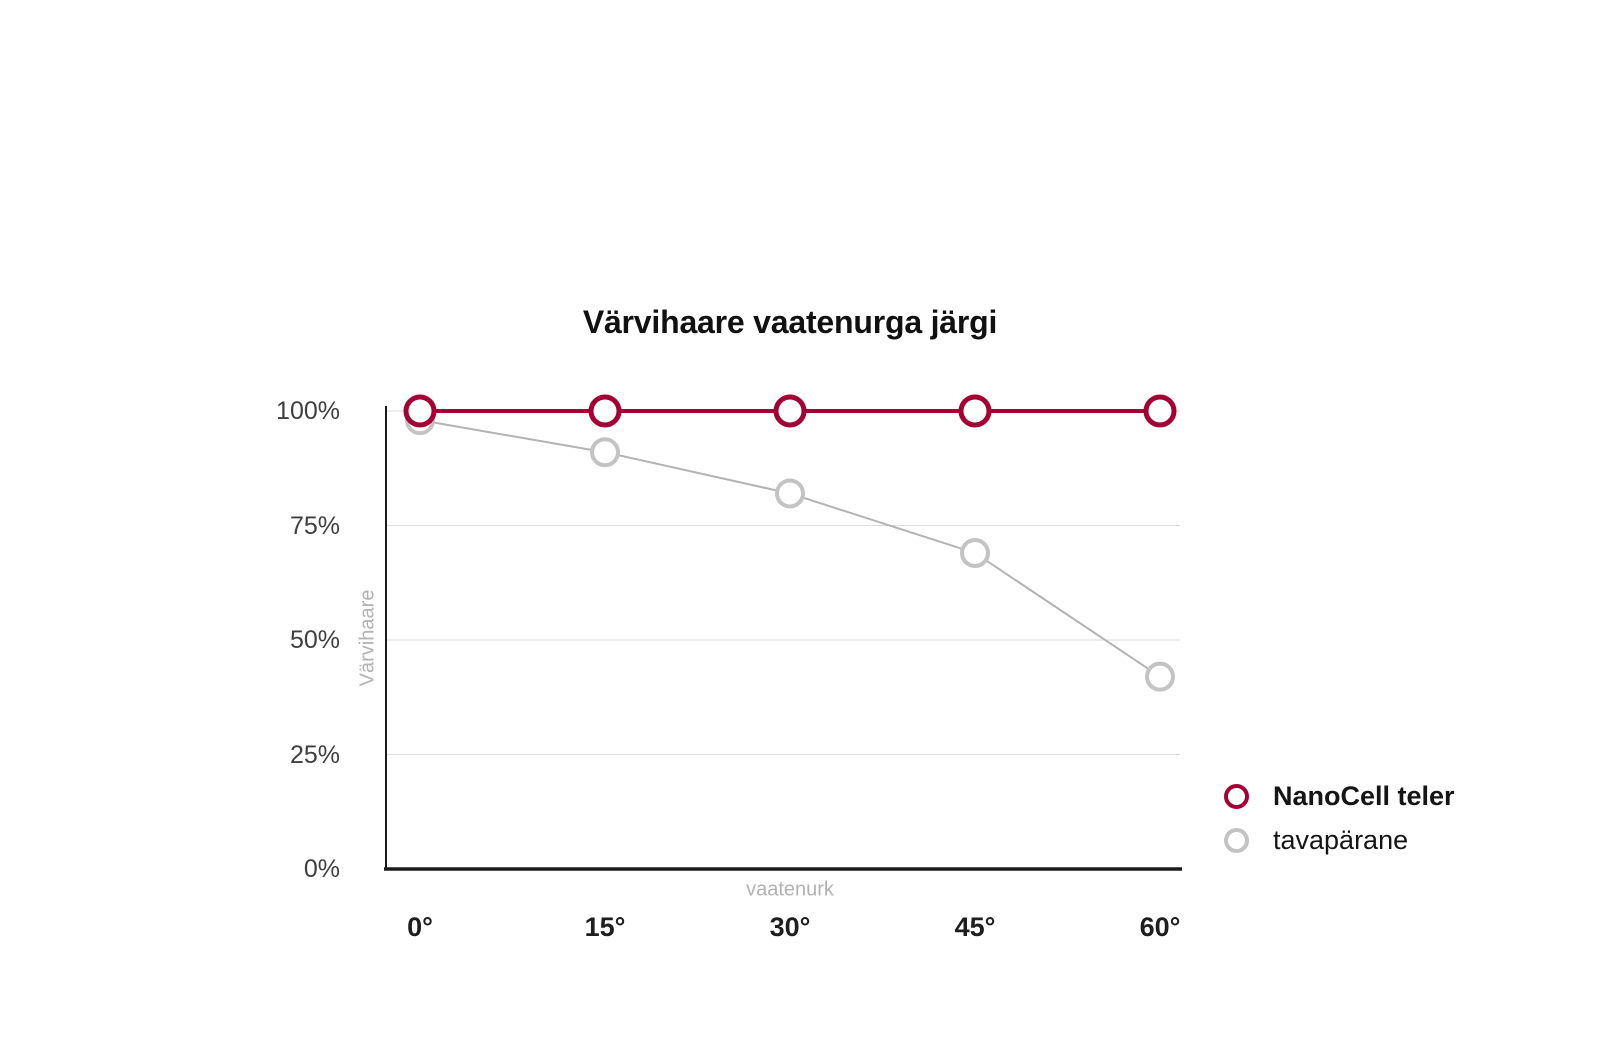 The height and width of the screenshot is (1043, 1600). Describe the element at coordinates (367, 638) in the screenshot. I see `y-axis-title: Värvihaare` at that location.